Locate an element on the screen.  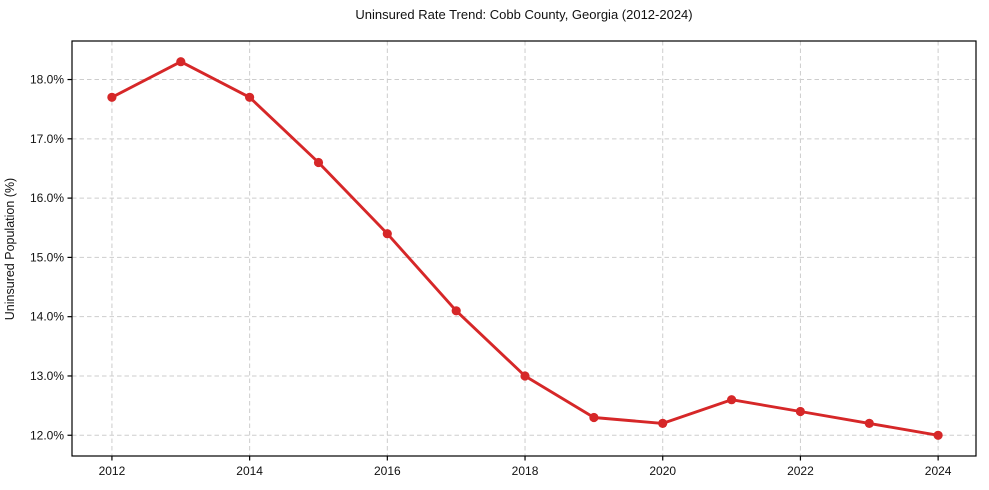
y-tick-label: 13.0% is located at coordinates (47, 376).